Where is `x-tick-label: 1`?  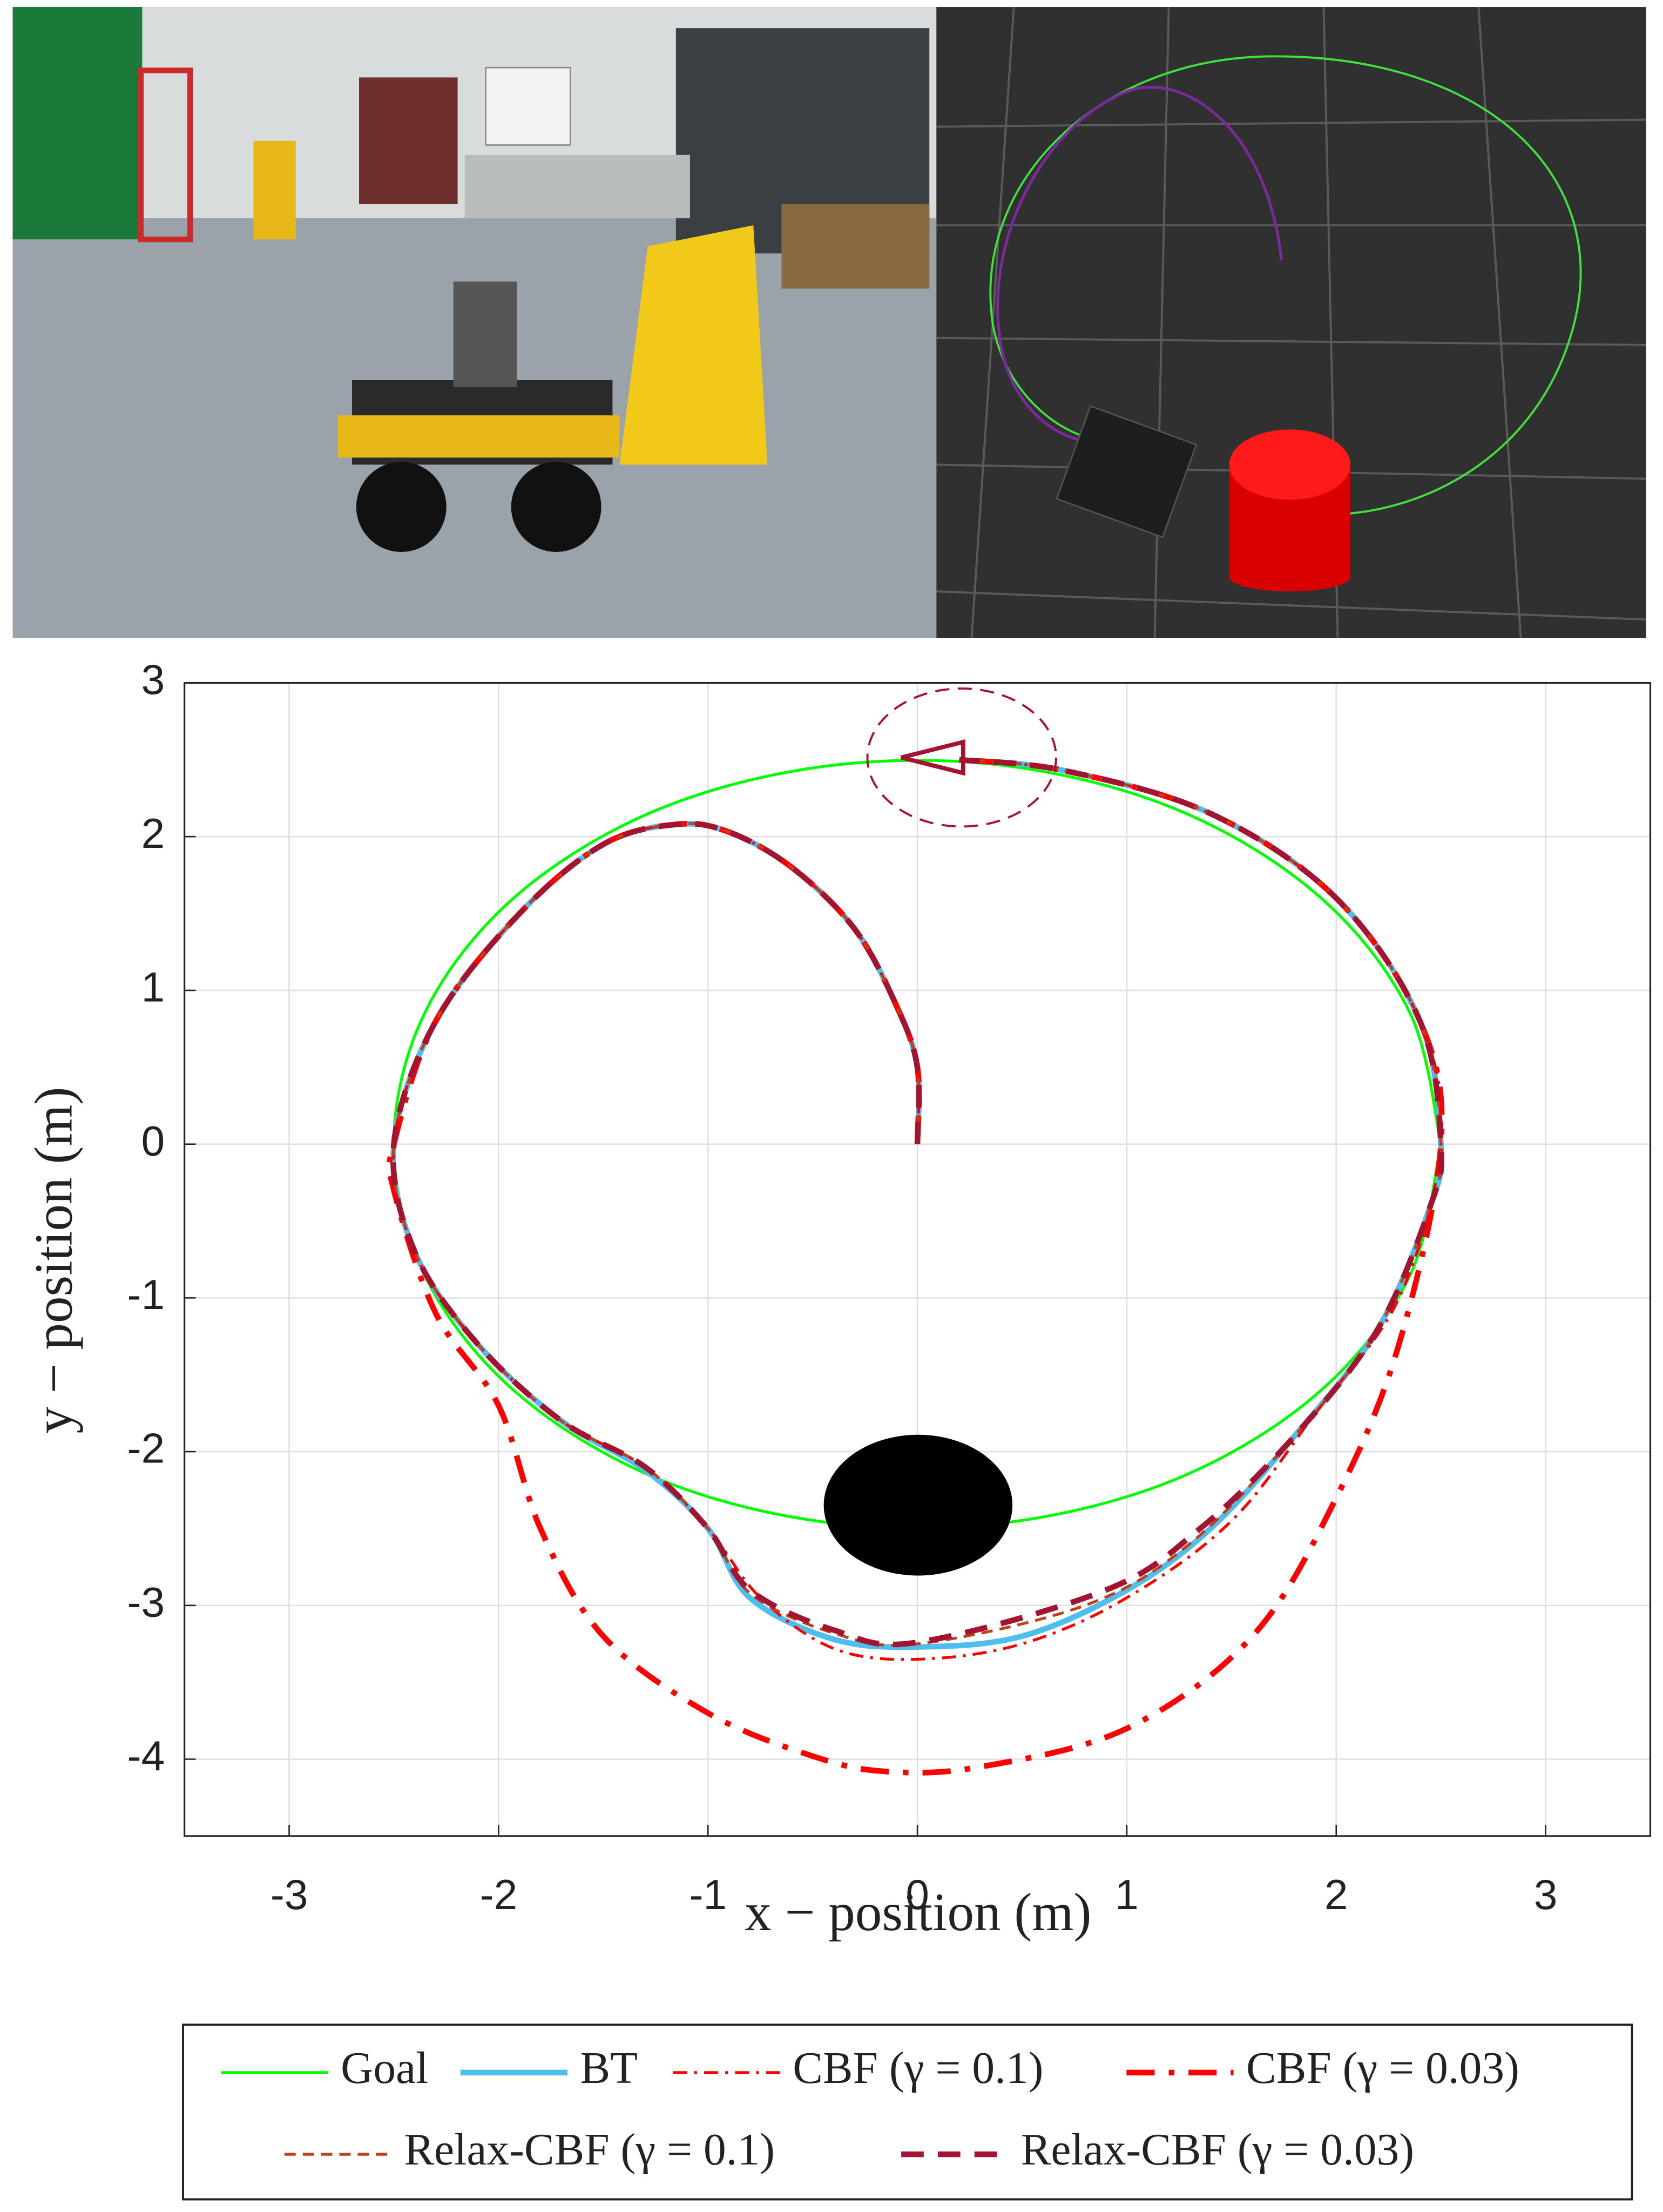
x-tick-label: 1 is located at coordinates (1127, 1894).